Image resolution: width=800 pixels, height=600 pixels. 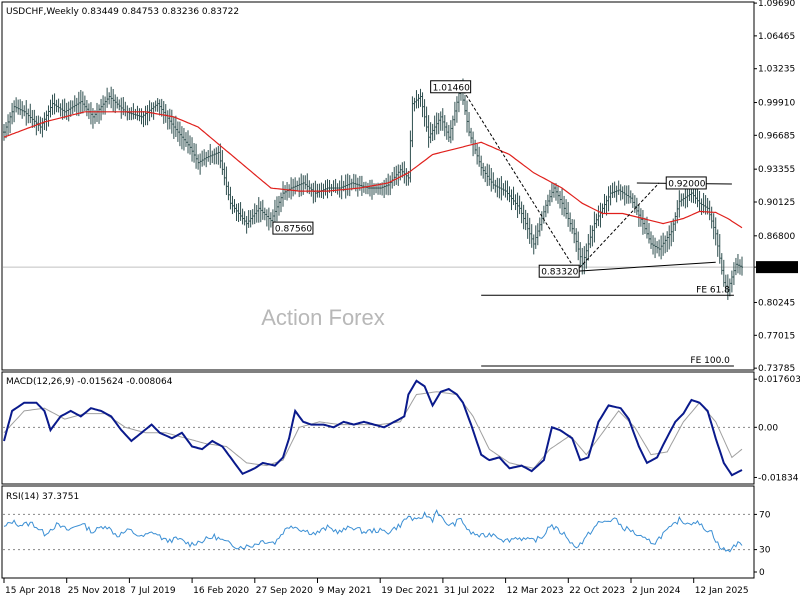 I want to click on rsi-header: RSI(14) 37.3751, so click(x=42, y=497).